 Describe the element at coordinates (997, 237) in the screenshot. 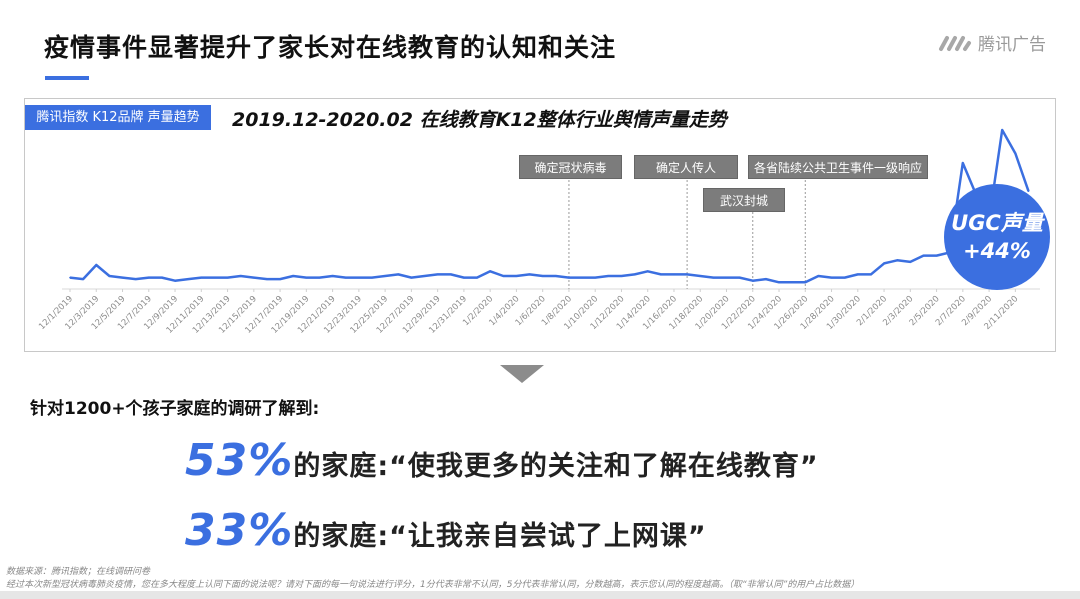

I see `ugc-volume-bubble: UGC声量 +44%` at that location.